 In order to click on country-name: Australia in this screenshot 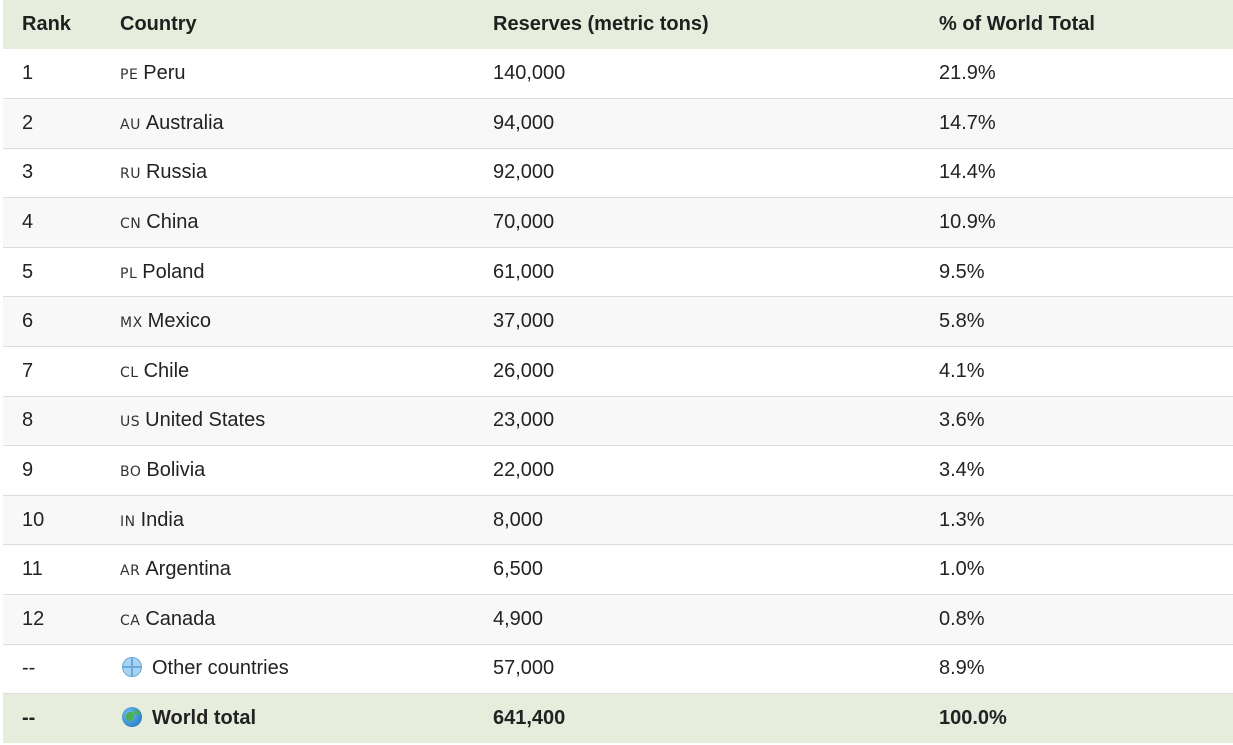, I will do `click(184, 122)`.